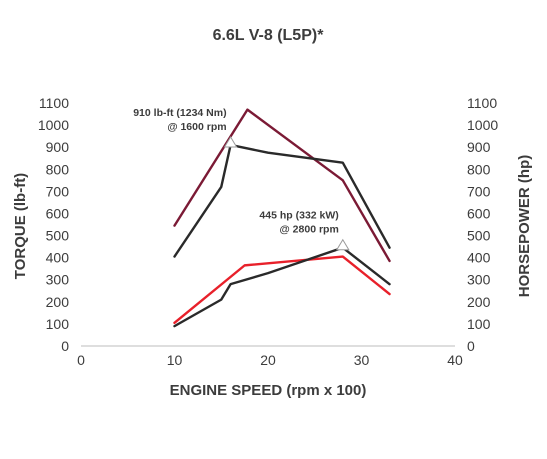  What do you see at coordinates (58, 236) in the screenshot?
I see `y-tick-label-left: 500` at bounding box center [58, 236].